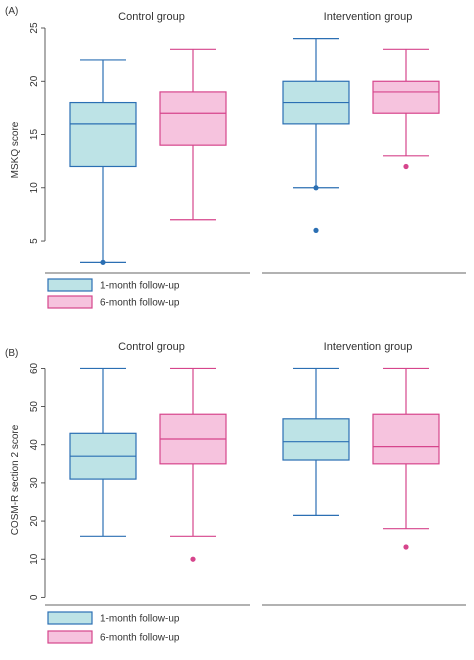  Describe the element at coordinates (34, 483) in the screenshot. I see `y-tick-label: 30` at that location.